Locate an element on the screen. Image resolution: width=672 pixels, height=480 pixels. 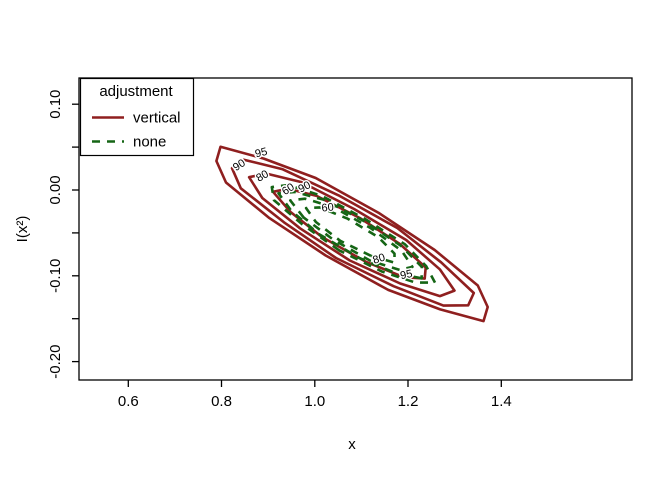
y-axis-ticks is located at coordinates (75, 233).